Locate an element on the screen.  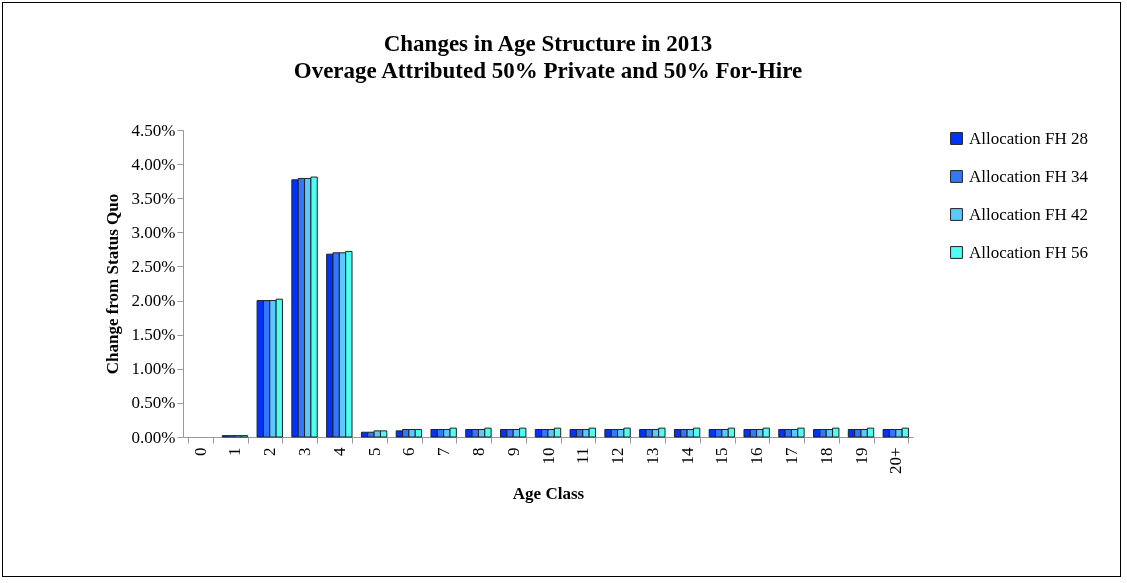
x-tick-label: 14 is located at coordinates (687, 456).